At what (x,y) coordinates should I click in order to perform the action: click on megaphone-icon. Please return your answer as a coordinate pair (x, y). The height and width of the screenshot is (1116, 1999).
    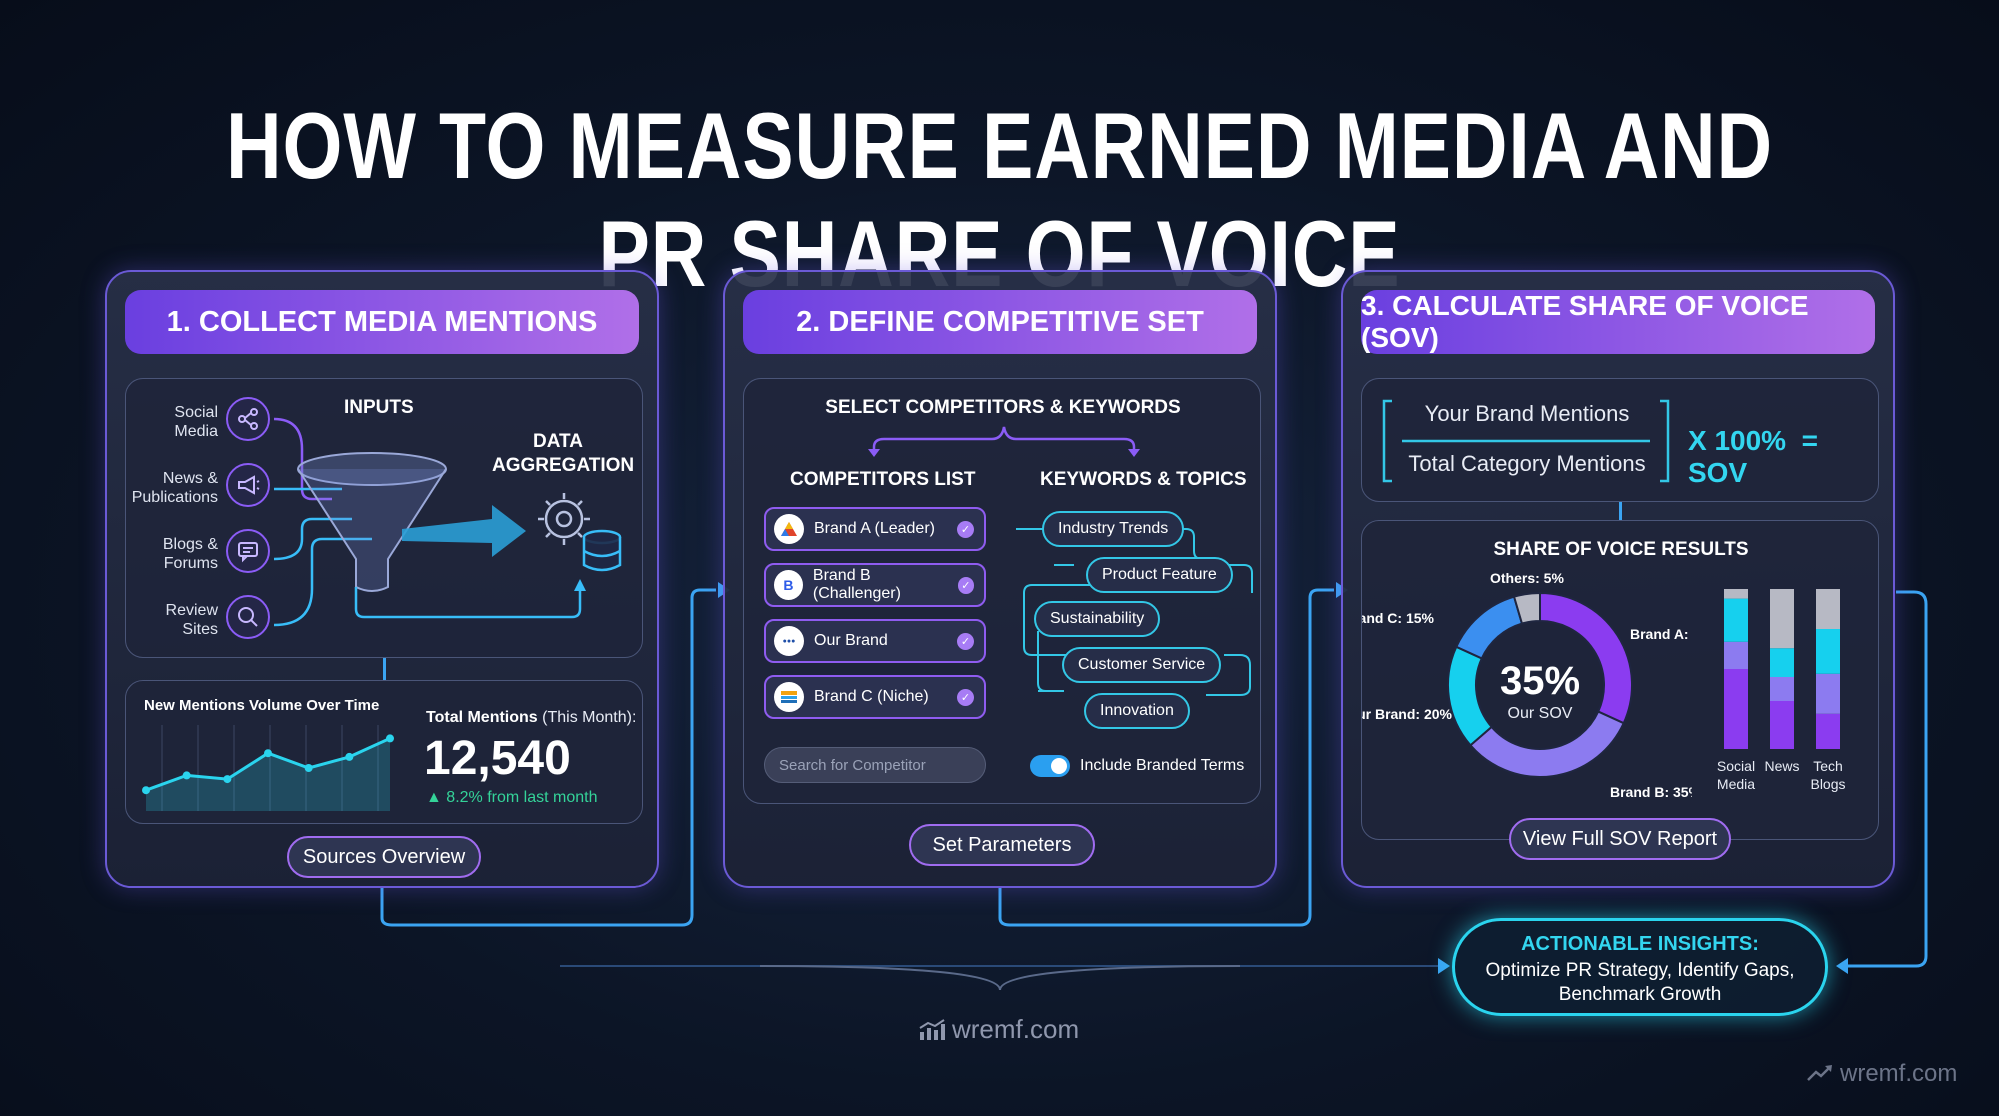
    Looking at the image, I should click on (248, 485).